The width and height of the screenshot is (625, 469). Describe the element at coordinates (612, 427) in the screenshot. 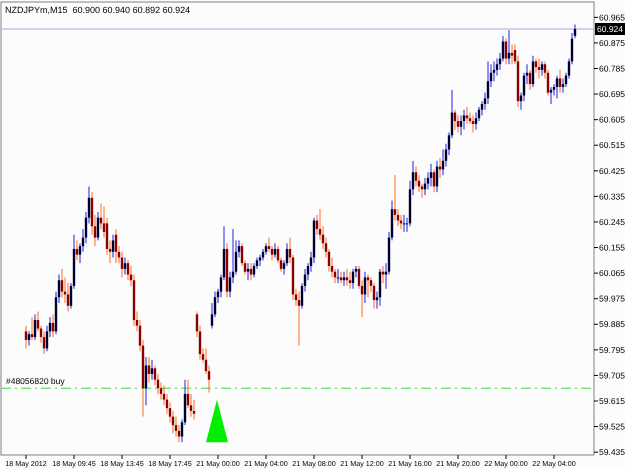

I see `y-tick-label: 59.525` at that location.